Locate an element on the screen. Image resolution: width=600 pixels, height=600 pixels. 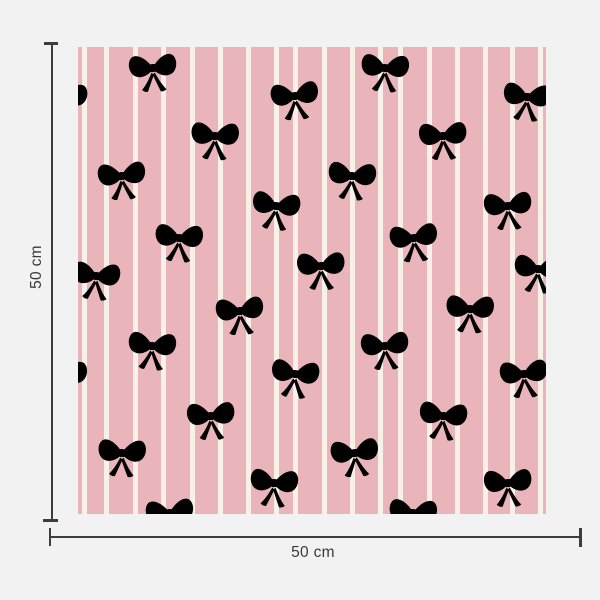
vertical-dimension-label: 50 cm is located at coordinates (36, 267).